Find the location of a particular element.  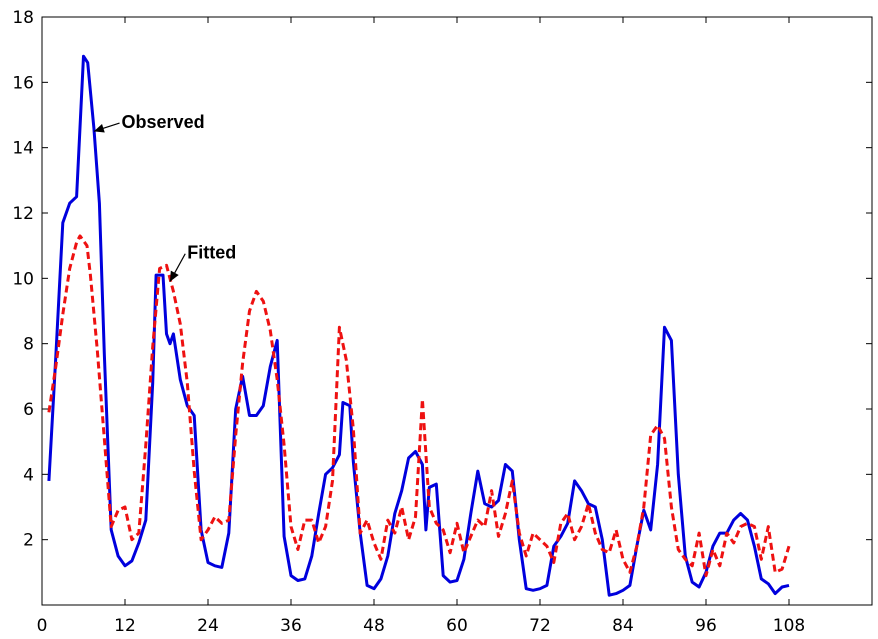

x-tick-label: 24 is located at coordinates (208, 626).